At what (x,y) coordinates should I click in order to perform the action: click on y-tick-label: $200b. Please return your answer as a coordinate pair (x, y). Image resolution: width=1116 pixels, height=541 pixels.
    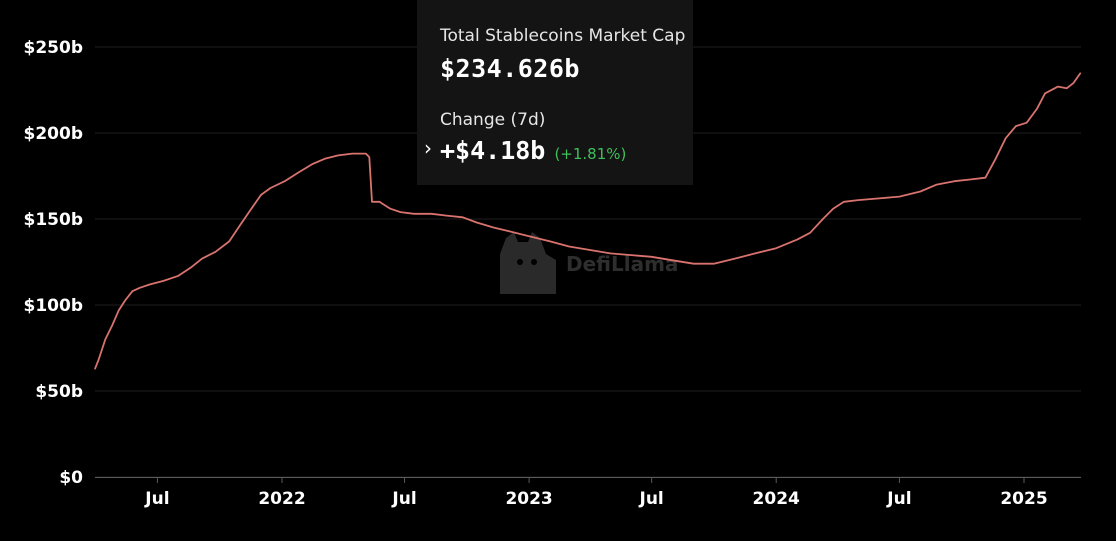
    Looking at the image, I should click on (53, 134).